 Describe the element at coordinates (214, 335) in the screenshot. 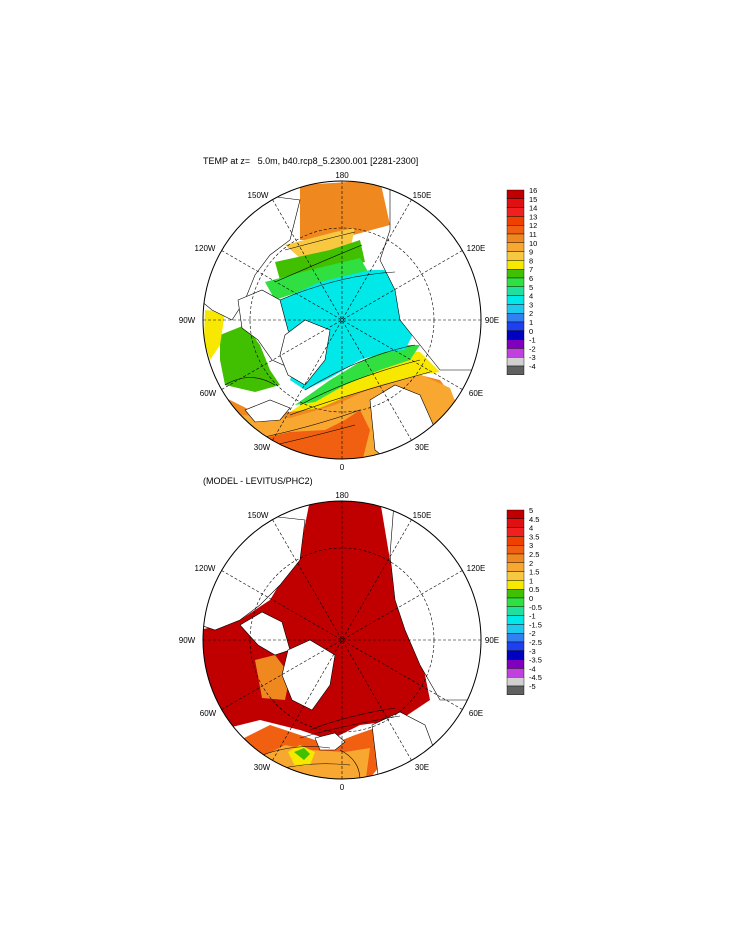

I see `hudson-yellow-region` at that location.